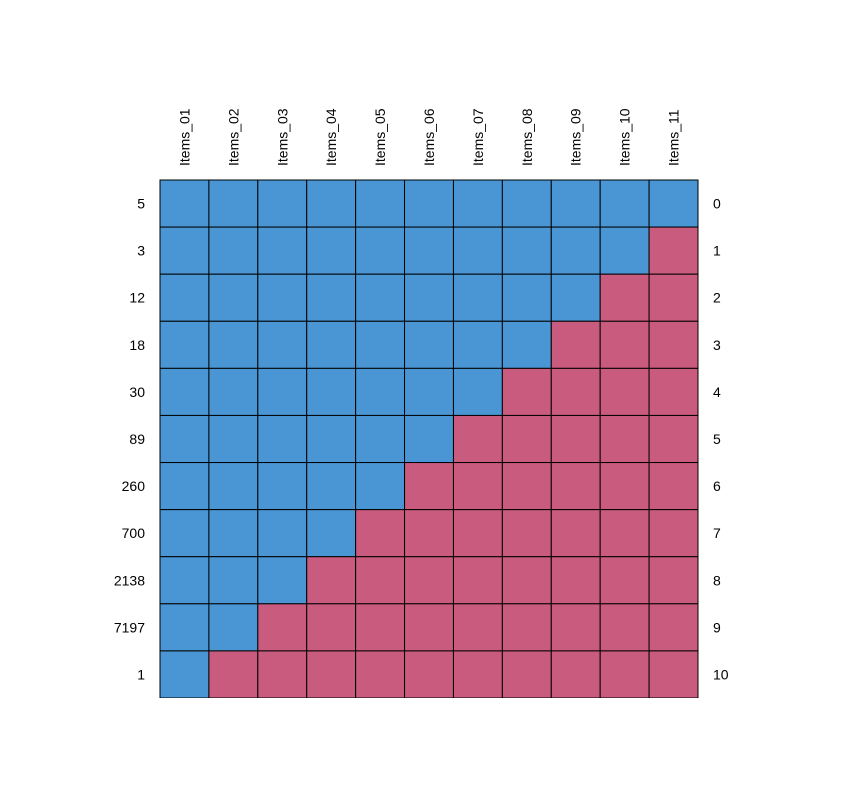  Describe the element at coordinates (233, 297) in the screenshot. I see `heatmap-cell-r2-c1` at that location.